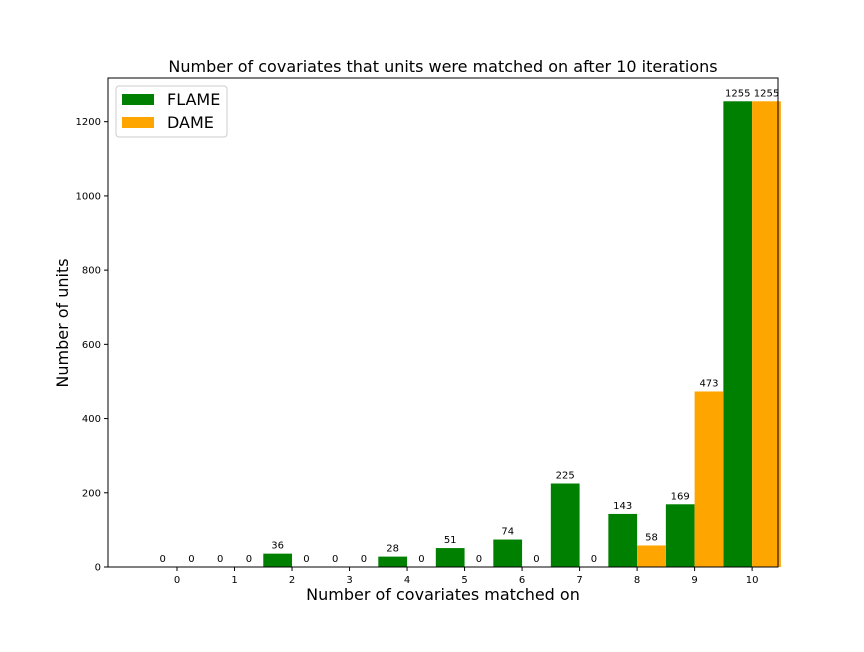 The width and height of the screenshot is (864, 652). I want to click on x-tick-label-7: 7, so click(579, 580).